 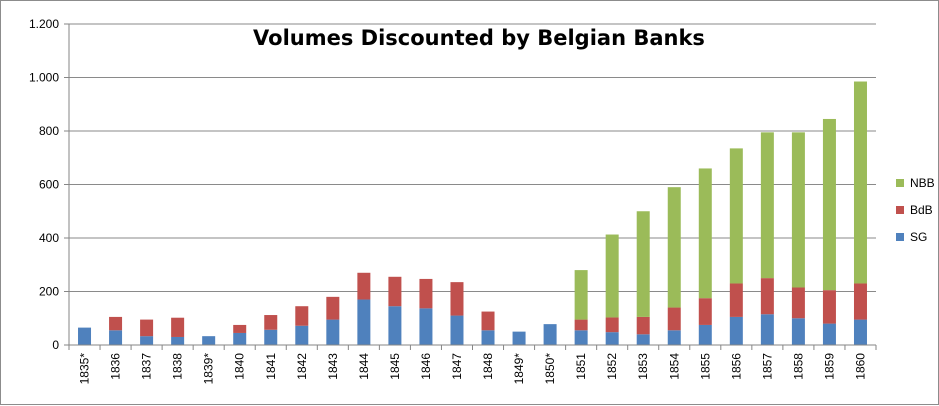 What do you see at coordinates (271, 366) in the screenshot?
I see `x-tick-label: 1841` at bounding box center [271, 366].